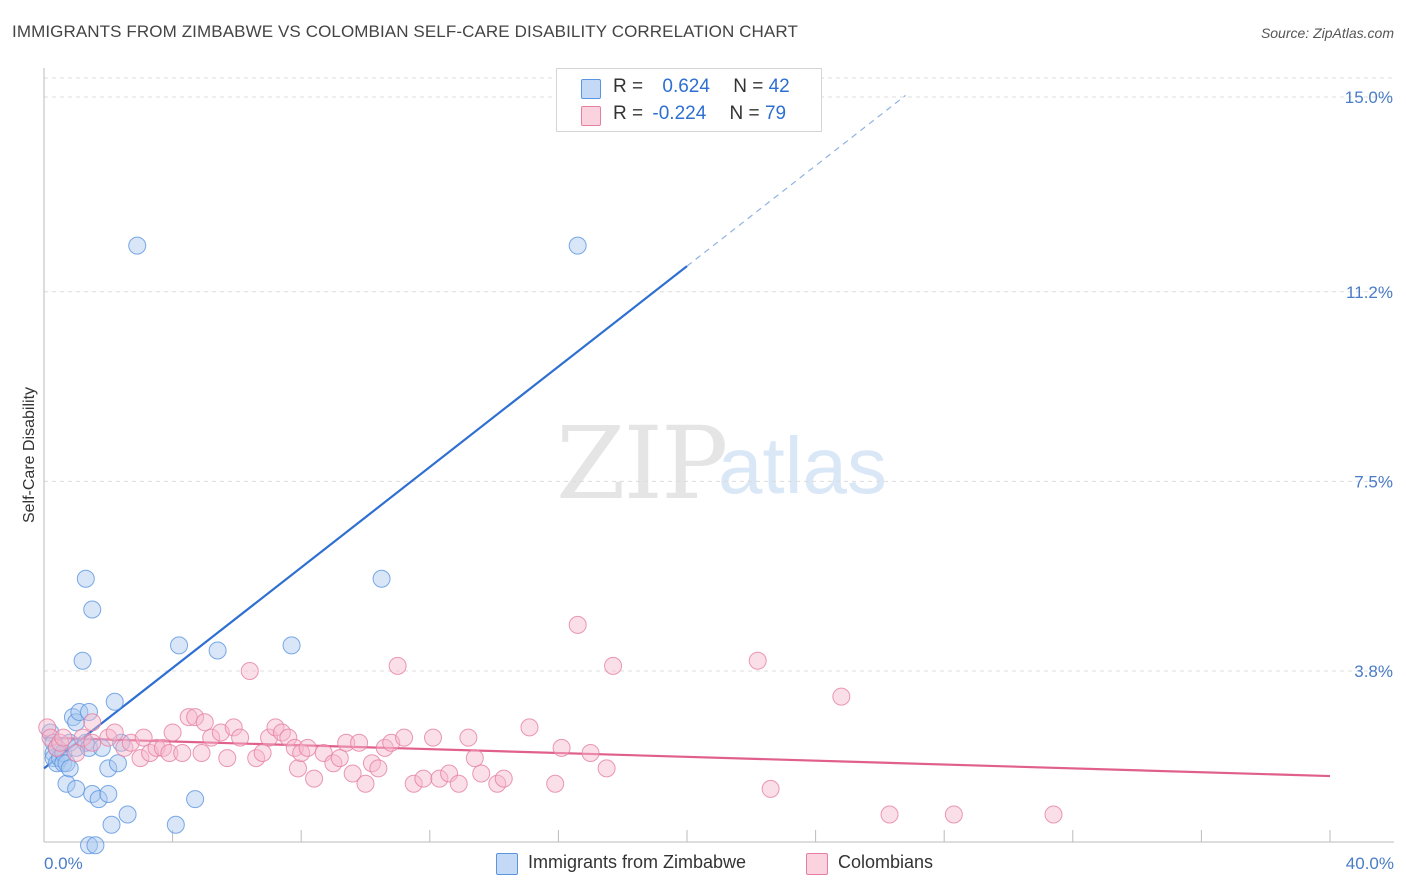  What do you see at coordinates (817, 864) in the screenshot?
I see `bottom-legend-swatch-colombians` at bounding box center [817, 864].